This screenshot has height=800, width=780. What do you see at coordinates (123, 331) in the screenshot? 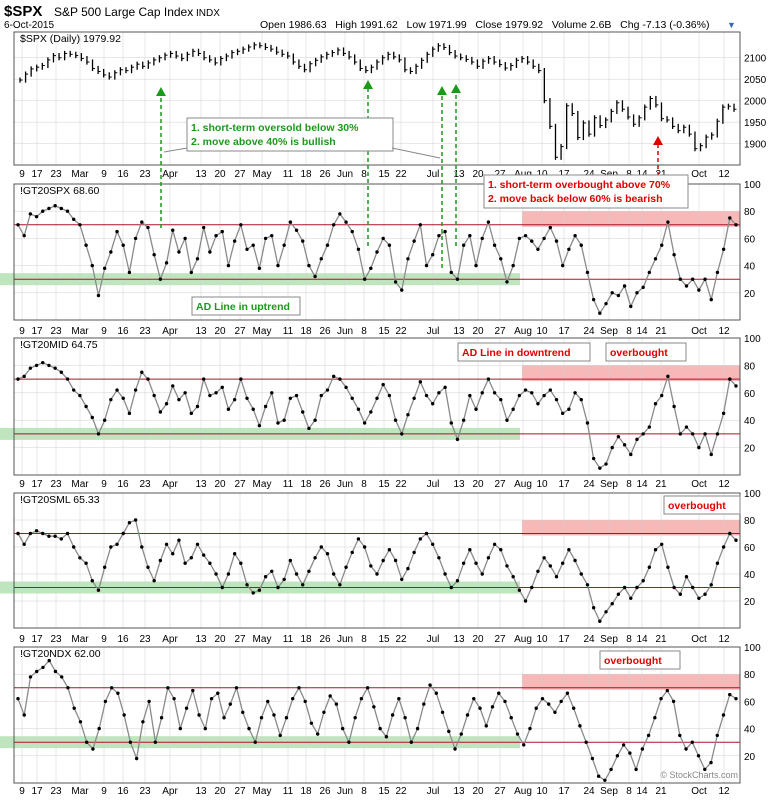
I see `x-tick-label: 16` at bounding box center [123, 331].